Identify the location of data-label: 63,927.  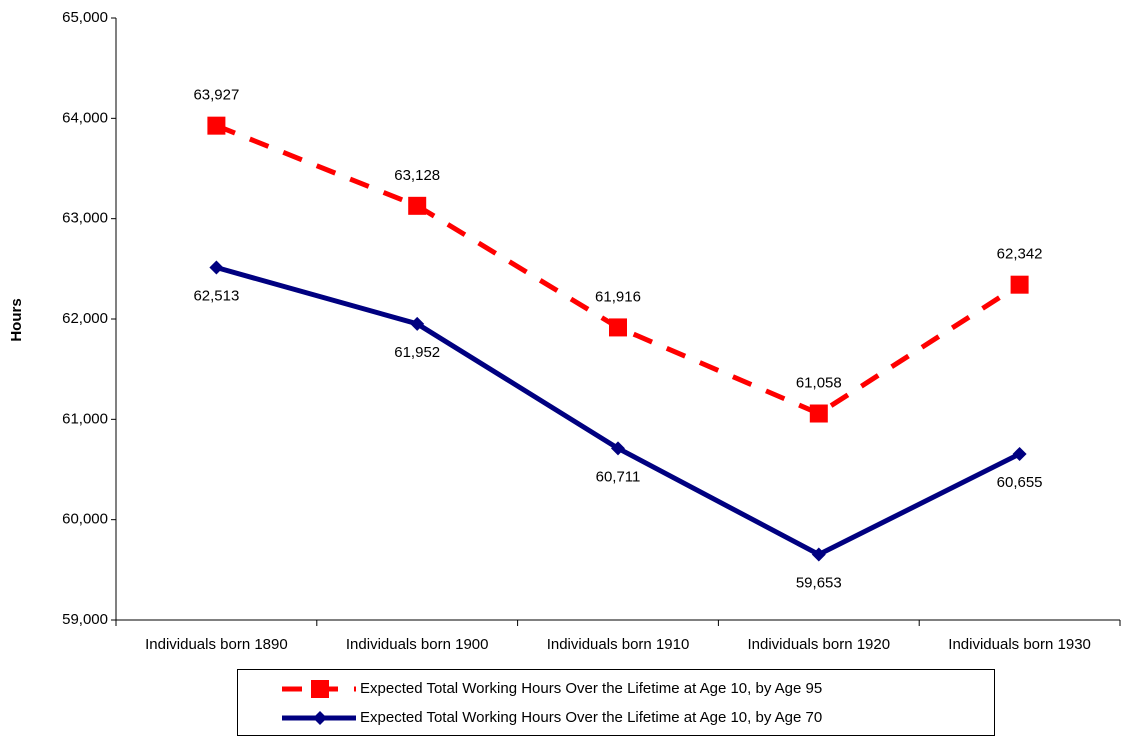
(216, 95).